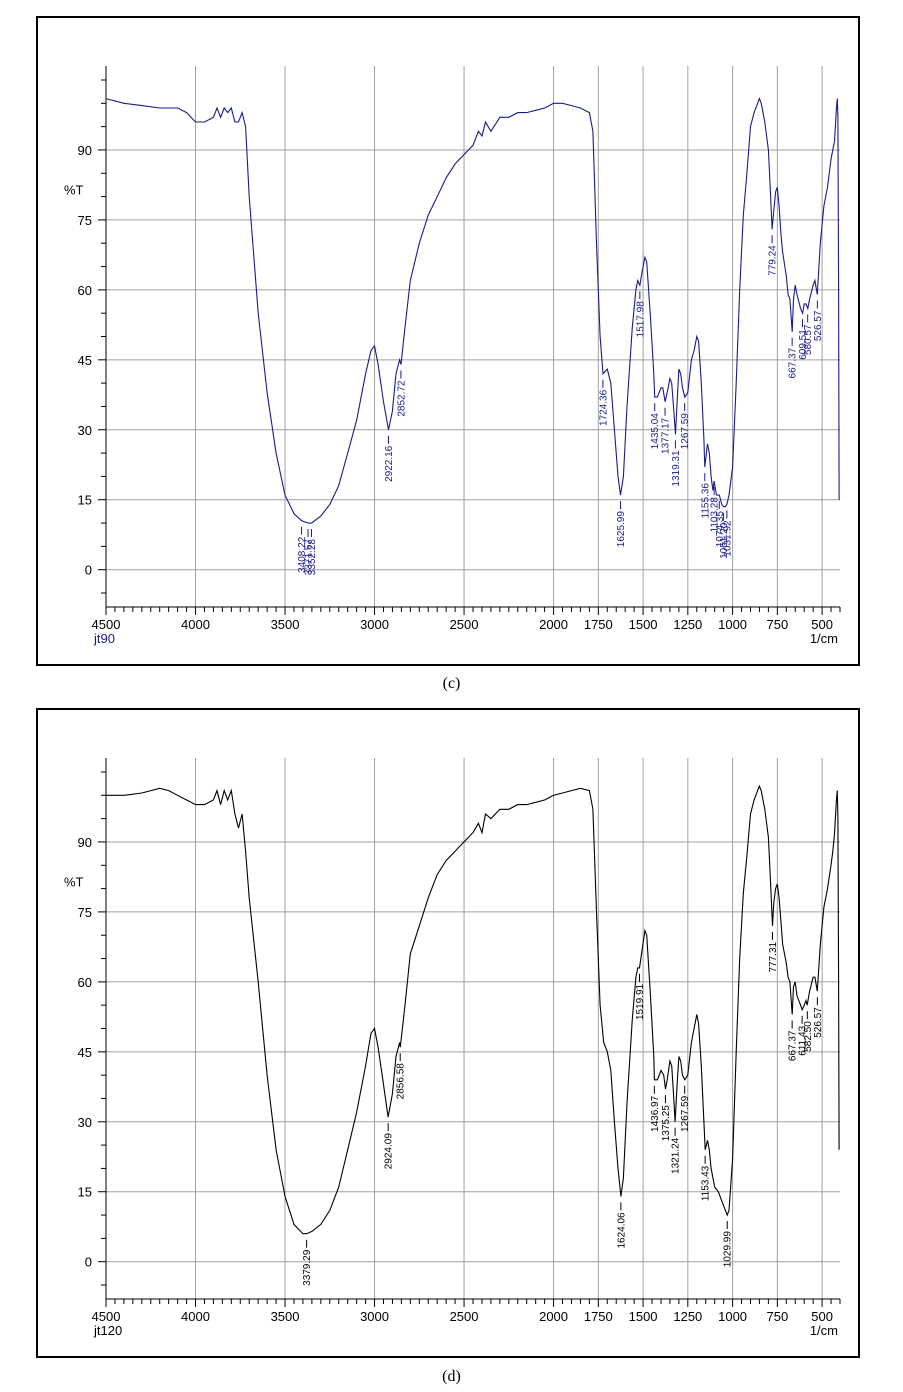  I want to click on peak-label: 2856.58, so click(401, 1081).